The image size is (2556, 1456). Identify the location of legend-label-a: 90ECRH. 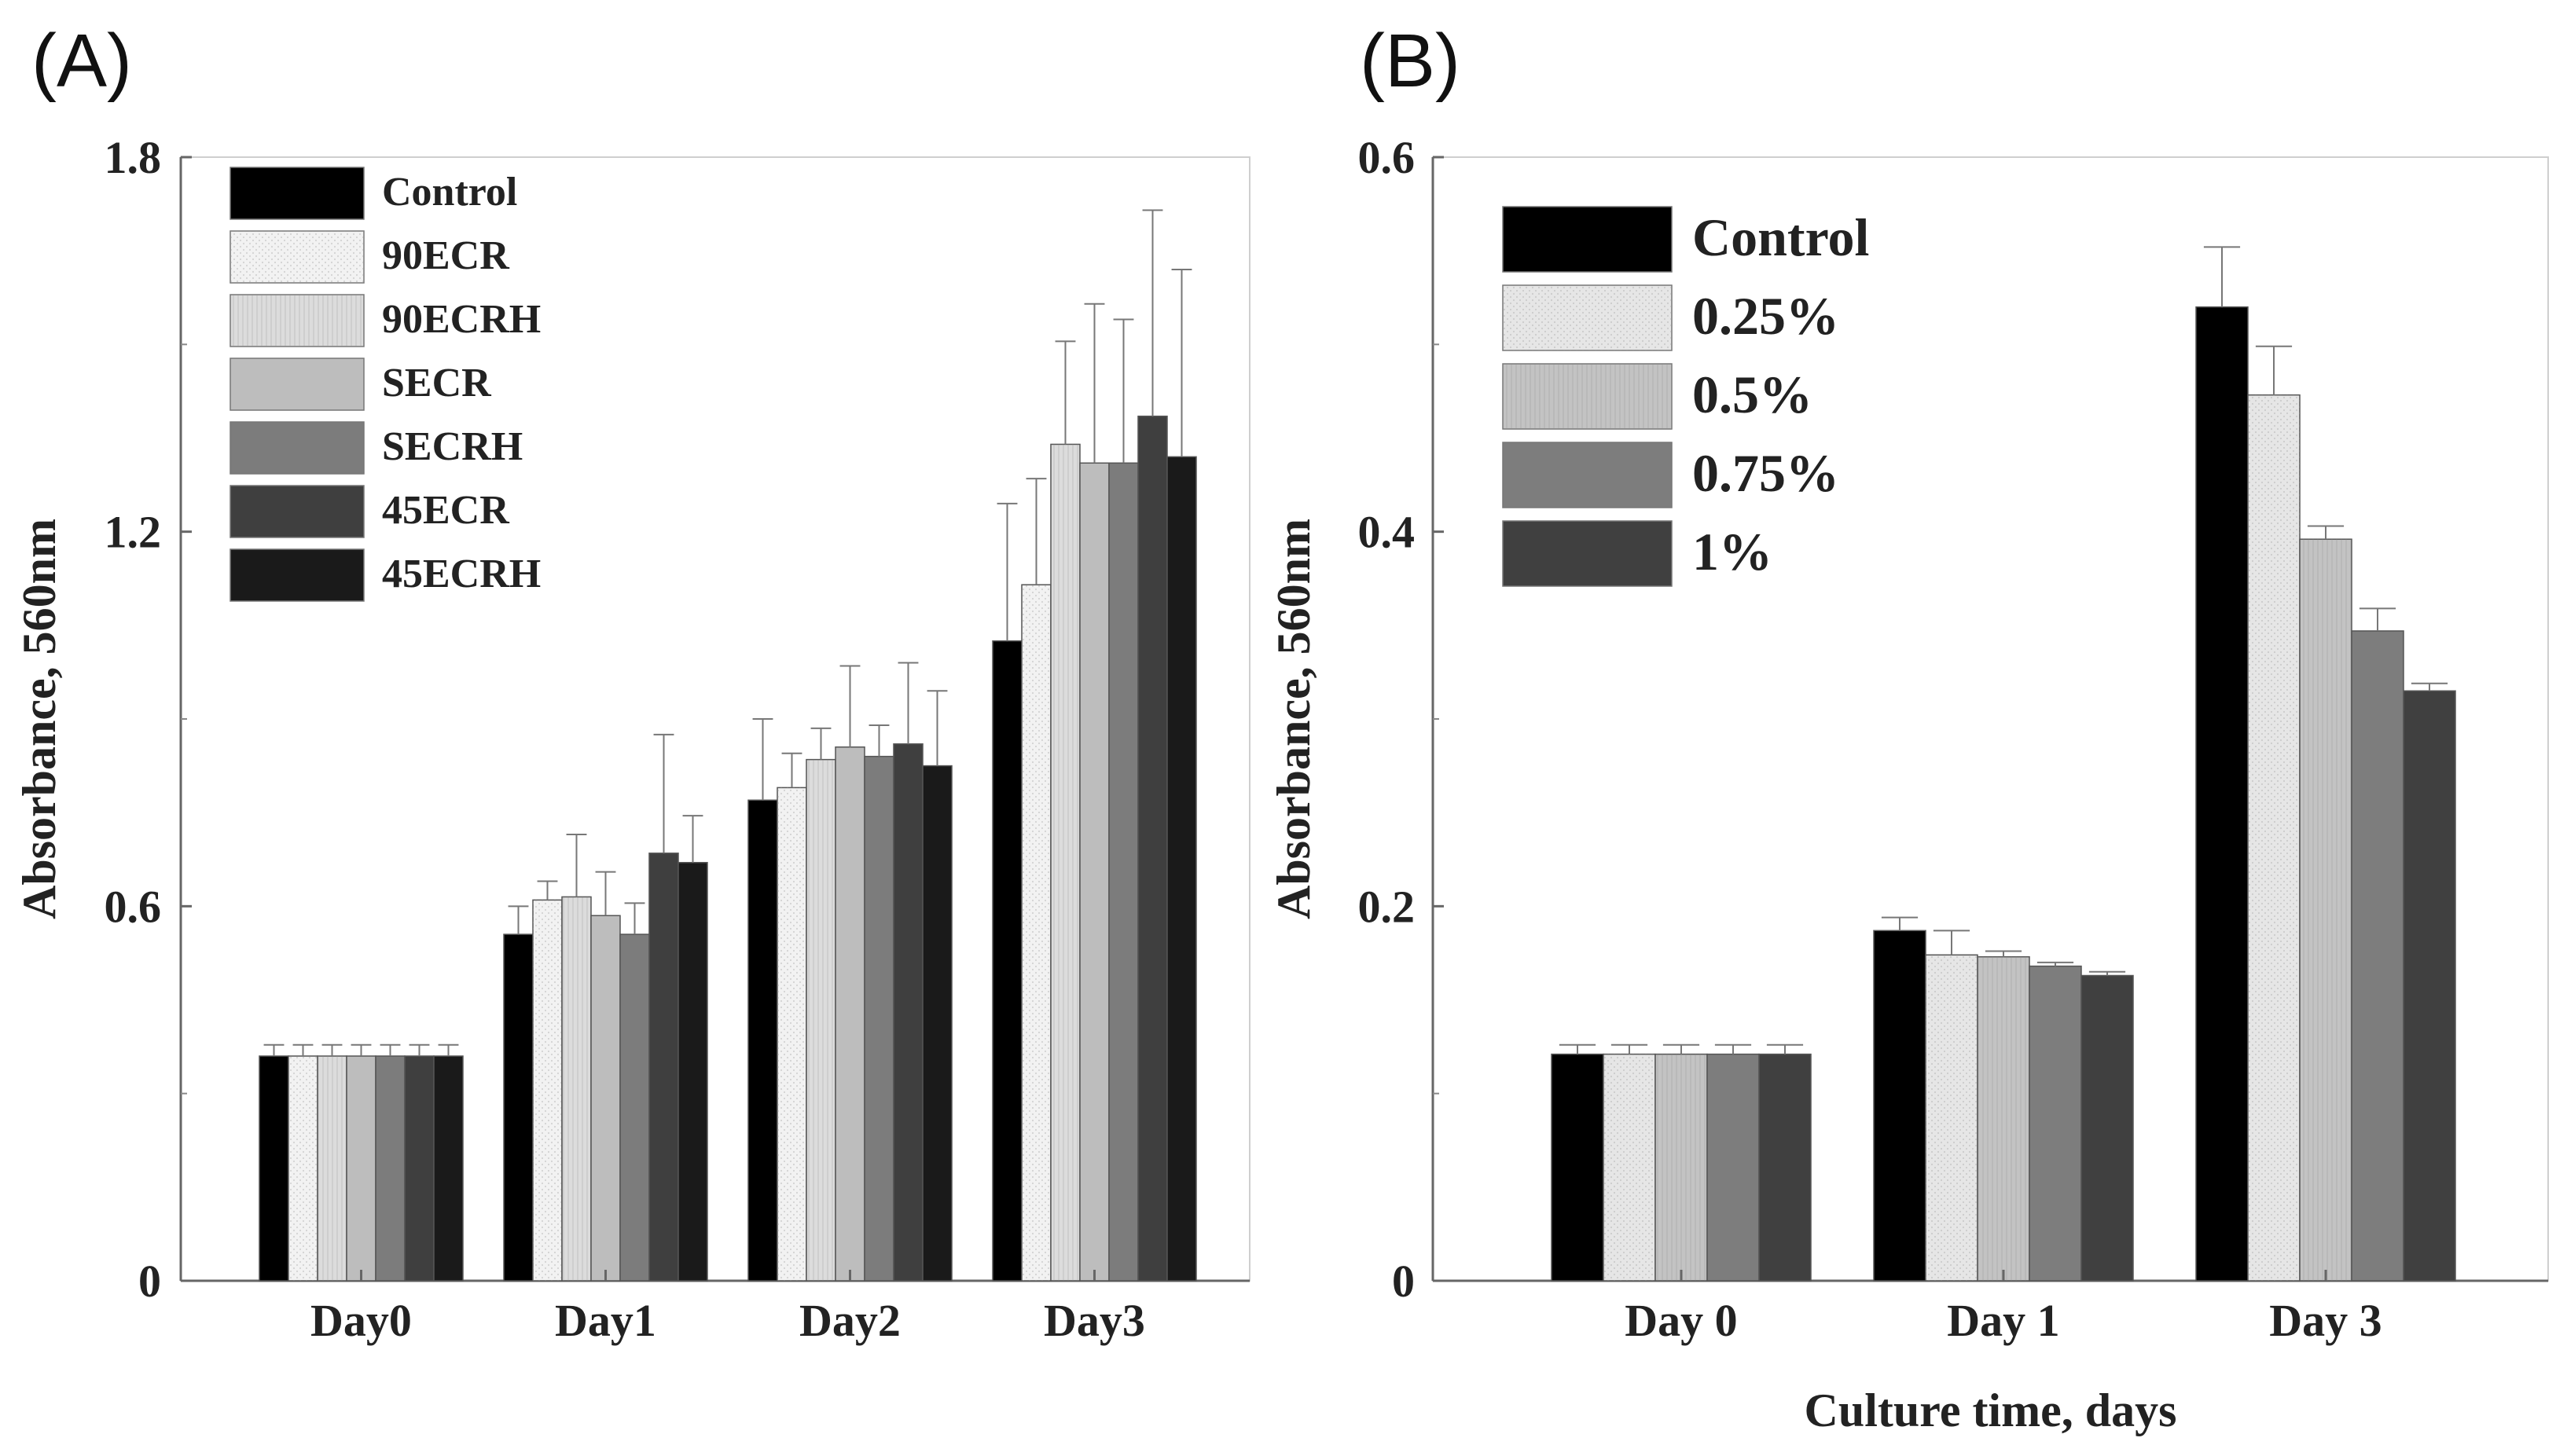
(461, 319).